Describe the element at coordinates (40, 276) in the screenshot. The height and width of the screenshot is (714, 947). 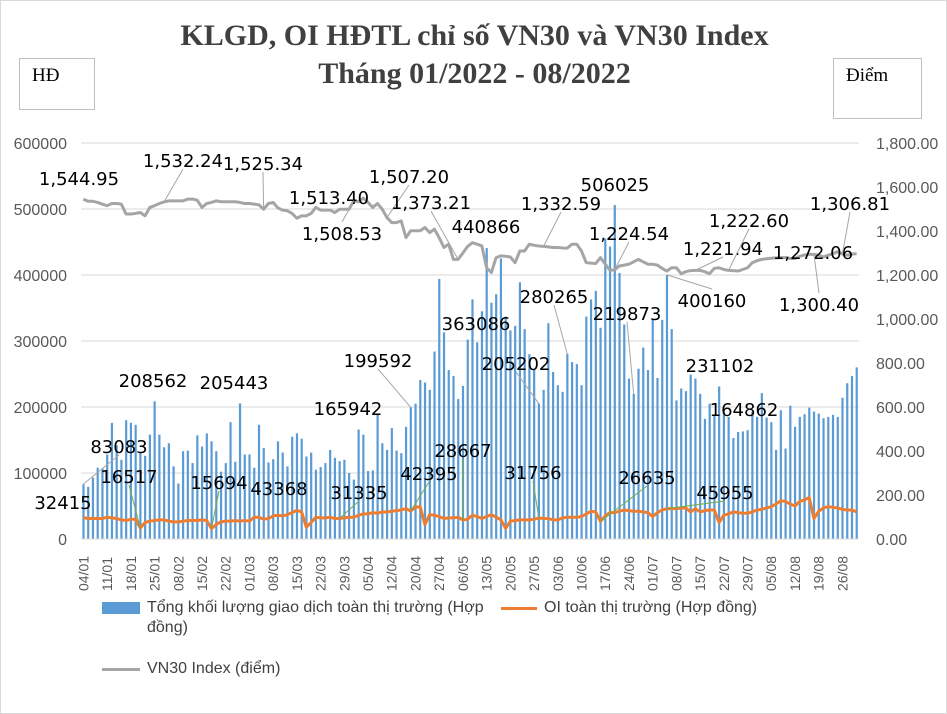
I see `left-axis-tick-label: 400000` at that location.